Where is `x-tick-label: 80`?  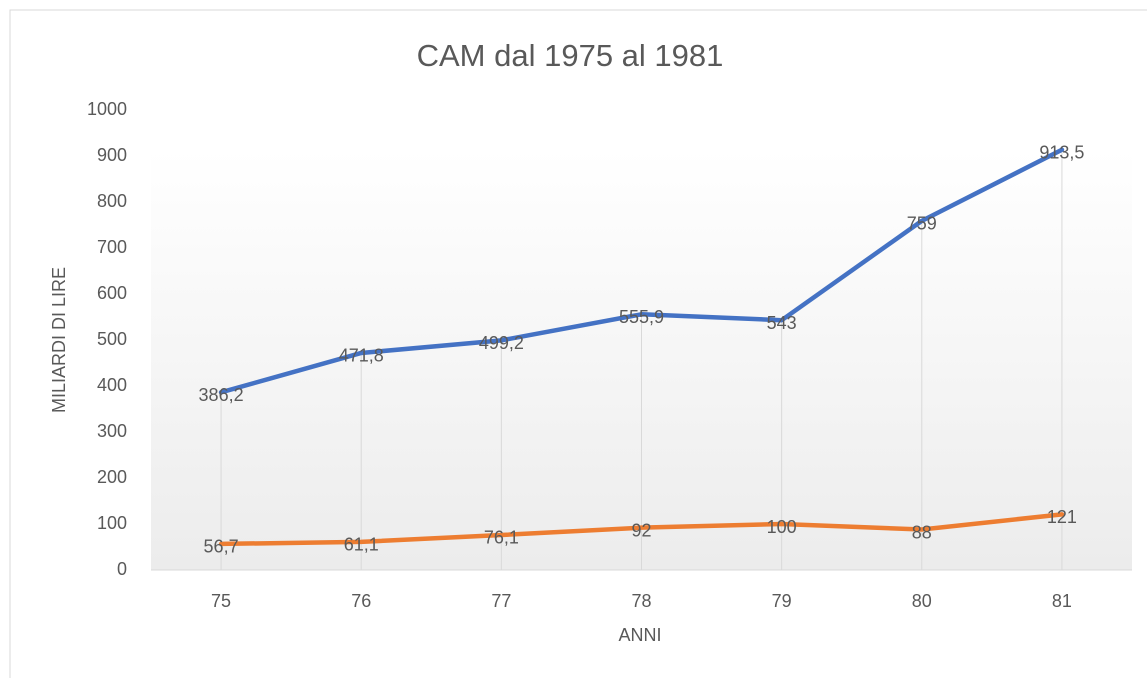 x-tick-label: 80 is located at coordinates (922, 601).